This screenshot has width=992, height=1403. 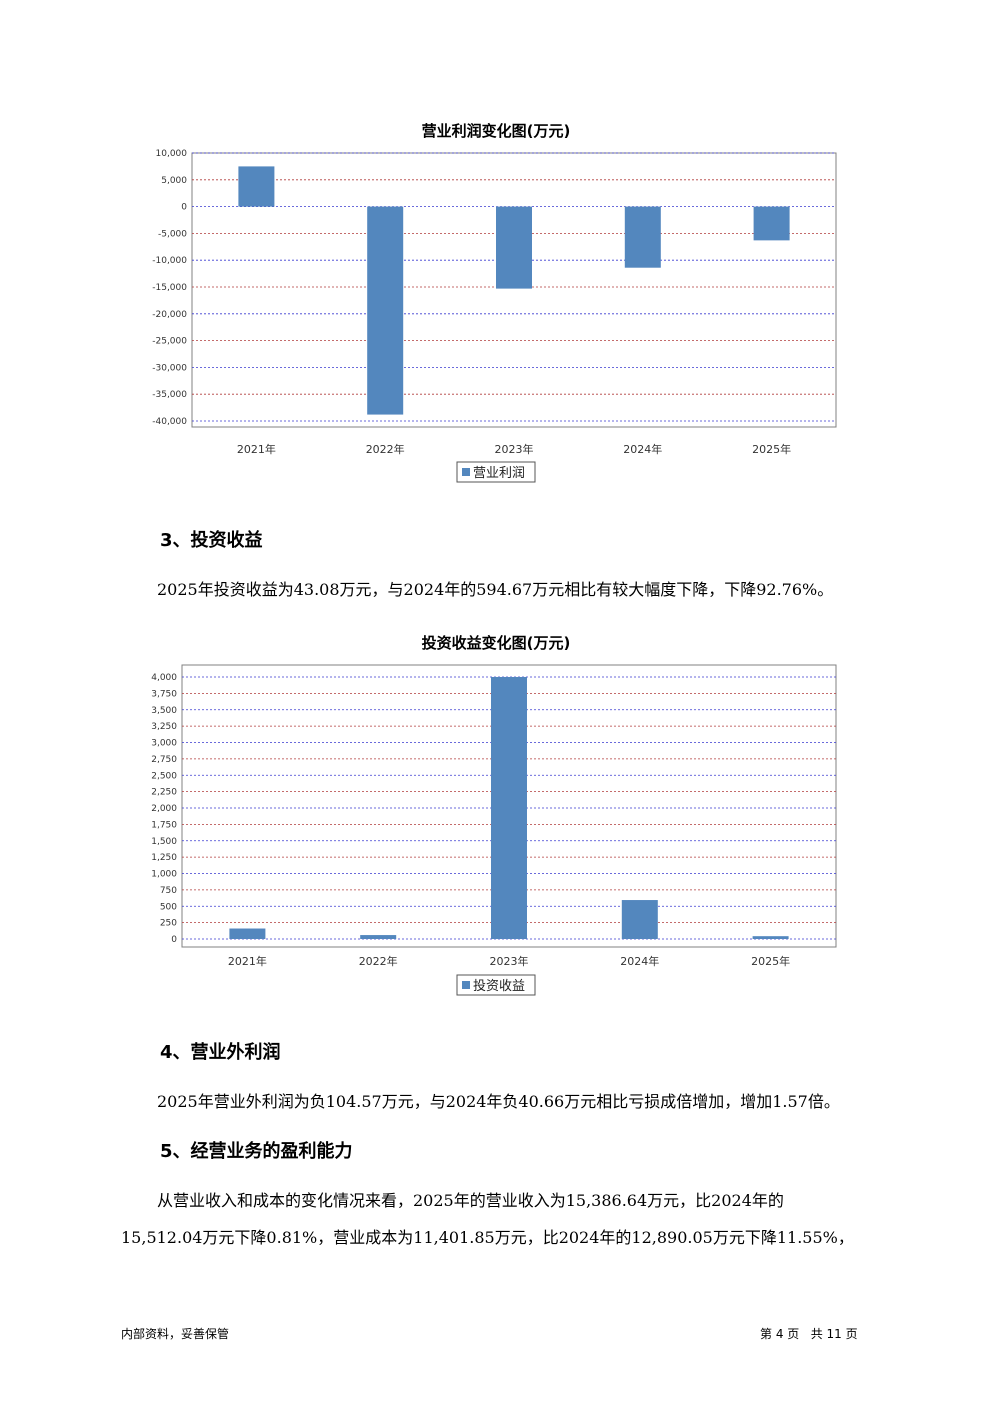 What do you see at coordinates (169, 395) in the screenshot?
I see `y-tick-label: -35,000` at bounding box center [169, 395].